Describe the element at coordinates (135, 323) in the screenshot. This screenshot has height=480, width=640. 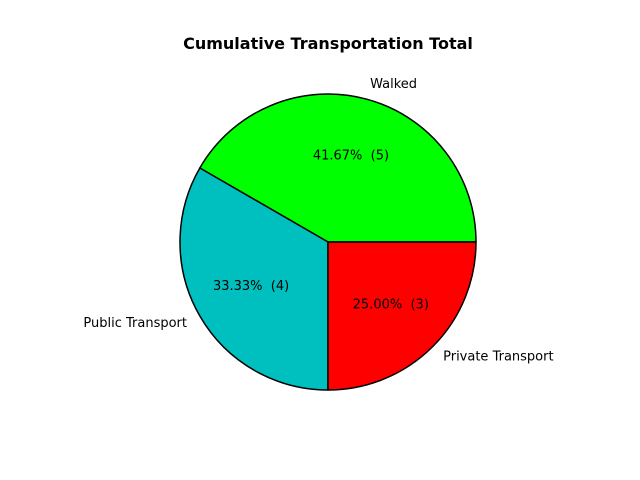
I see `slice-label-public-transport: Public Transport` at that location.